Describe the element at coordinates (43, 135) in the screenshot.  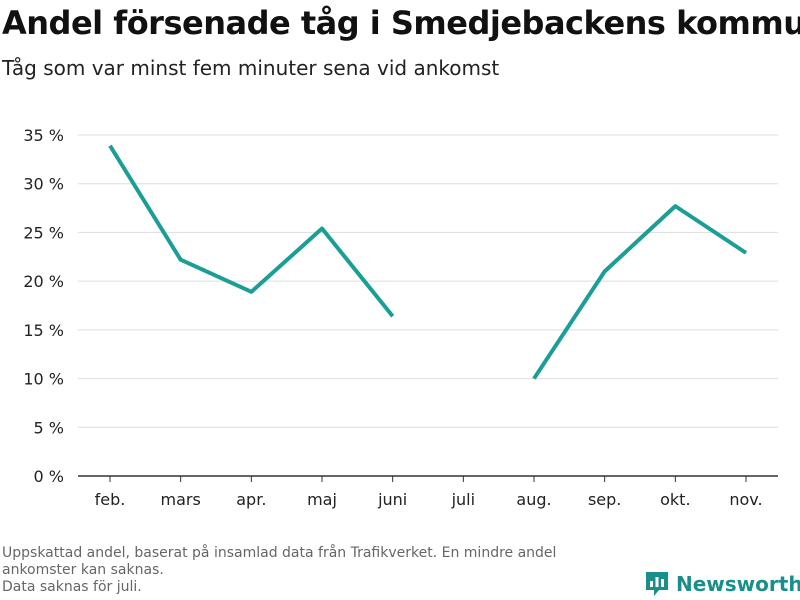
I see `y-tick-label: 35 %` at that location.